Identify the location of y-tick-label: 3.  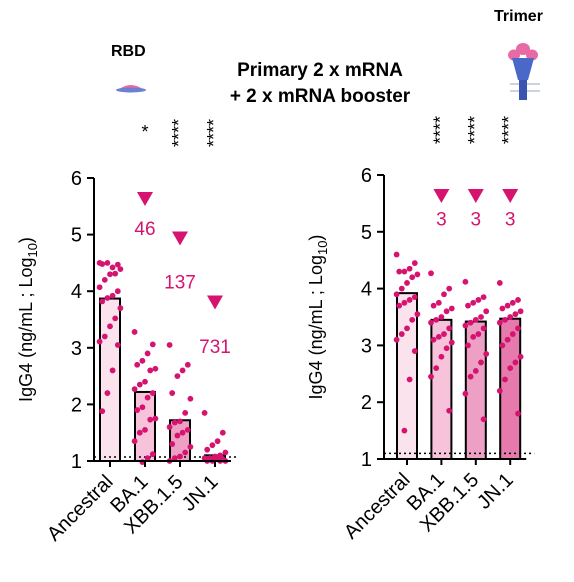
(366, 346).